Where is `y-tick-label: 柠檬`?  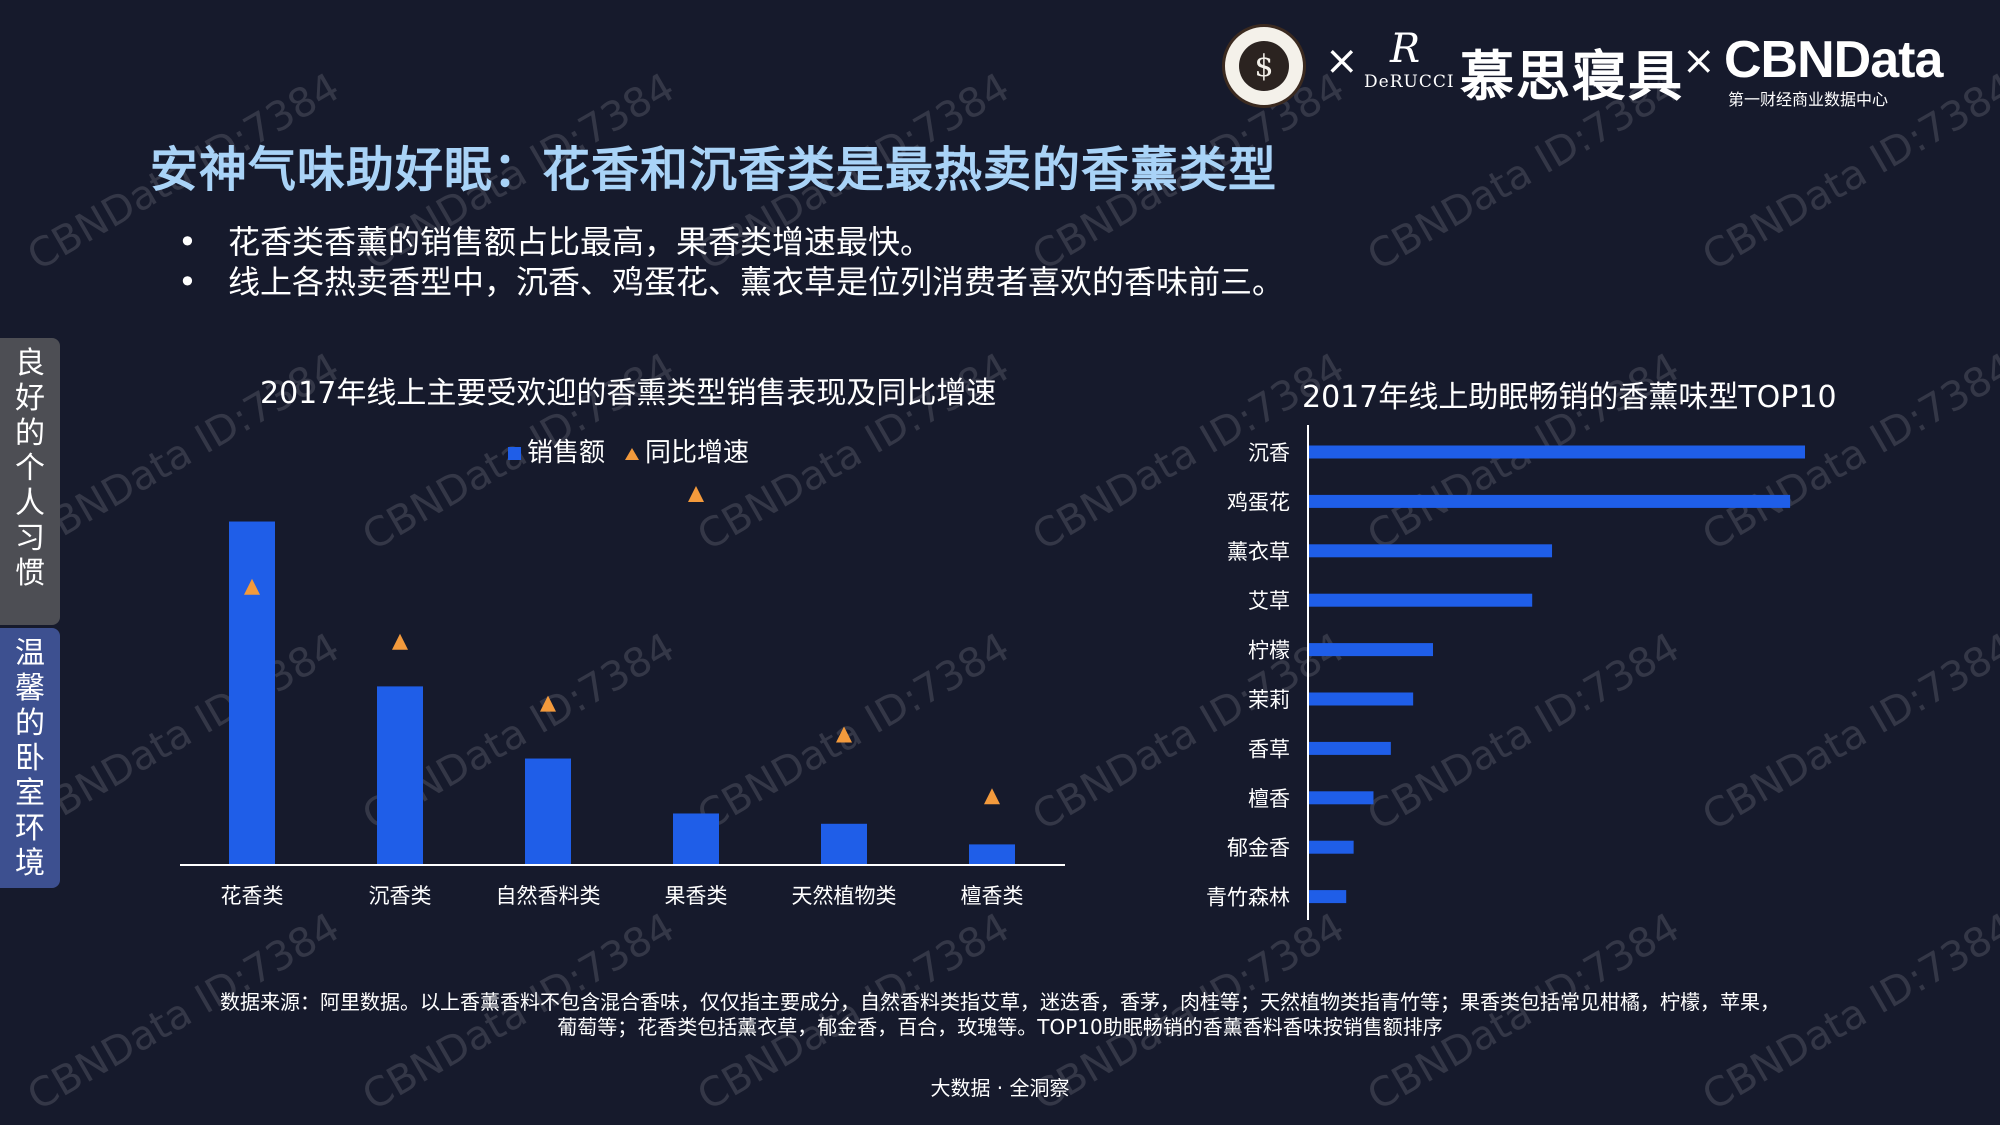 y-tick-label: 柠檬 is located at coordinates (1269, 651).